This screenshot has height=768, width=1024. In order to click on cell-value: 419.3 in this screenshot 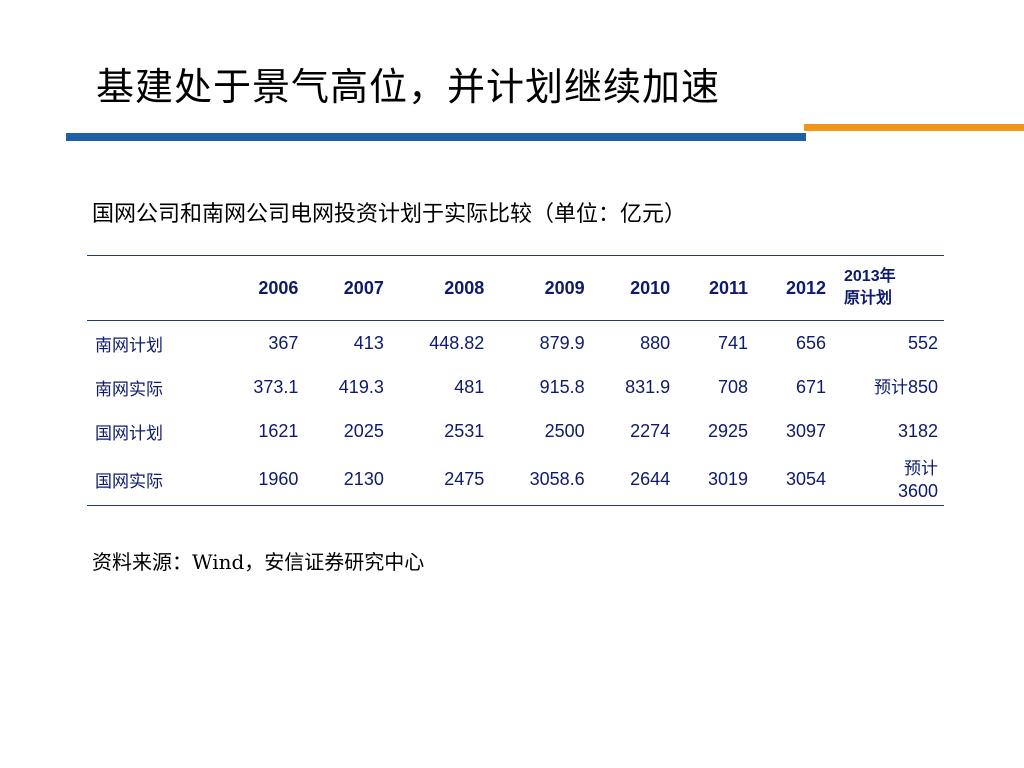, I will do `click(361, 386)`.